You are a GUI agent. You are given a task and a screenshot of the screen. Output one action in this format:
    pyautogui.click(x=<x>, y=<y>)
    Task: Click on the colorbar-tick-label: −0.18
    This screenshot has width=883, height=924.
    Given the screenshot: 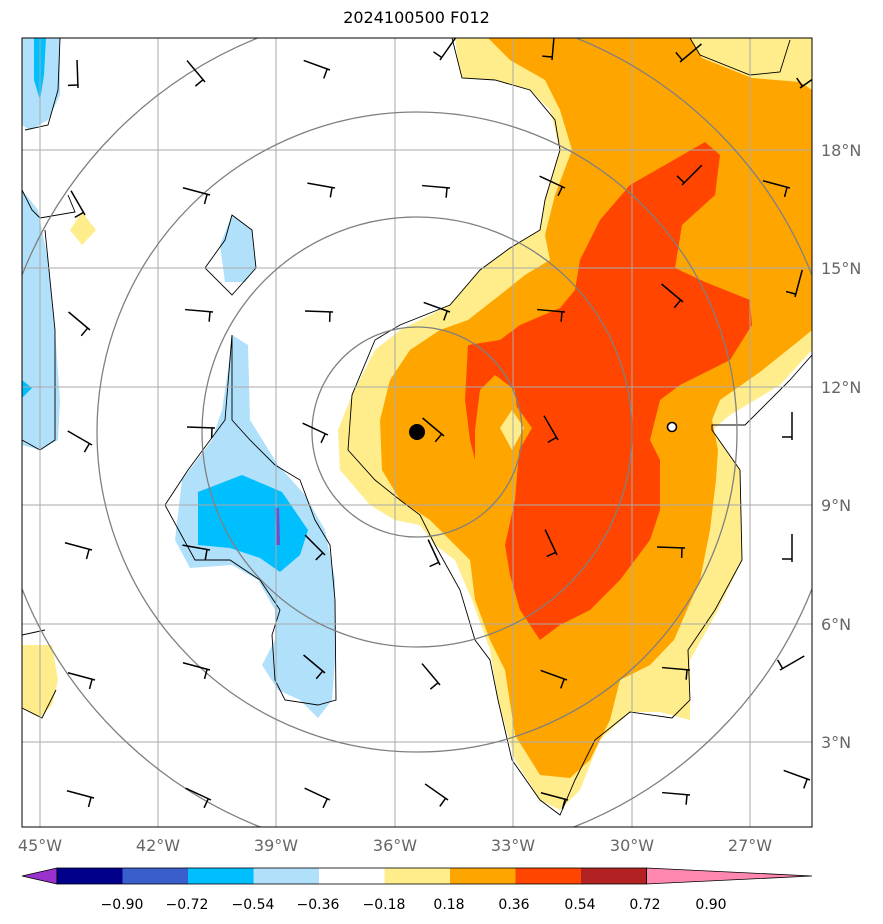 What is the action you would take?
    pyautogui.click(x=384, y=905)
    